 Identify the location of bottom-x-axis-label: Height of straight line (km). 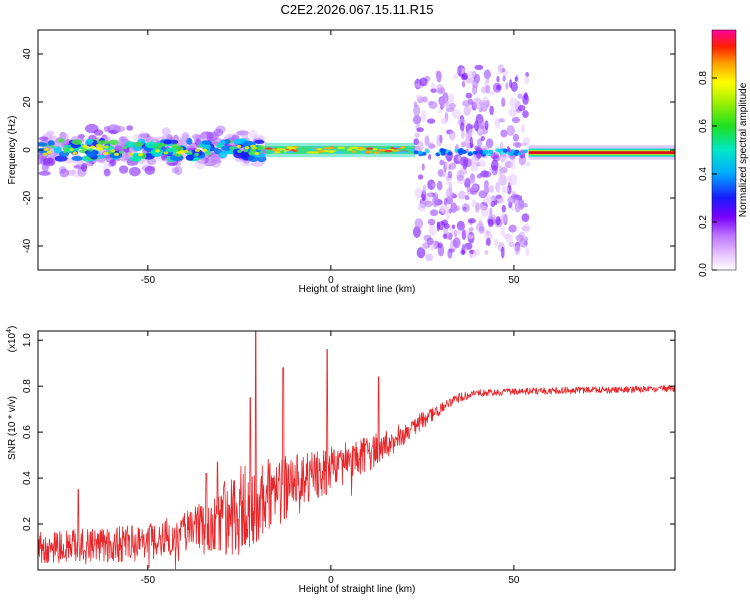
(357, 589).